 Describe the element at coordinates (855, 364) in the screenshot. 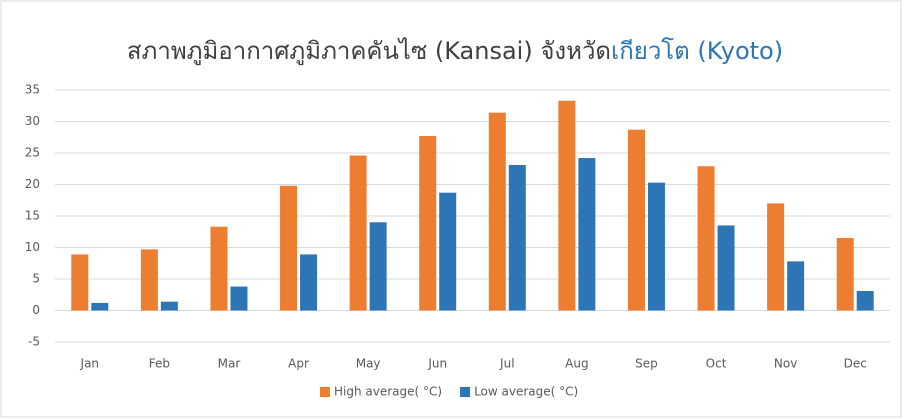

I see `x-tick-label: Dec` at that location.